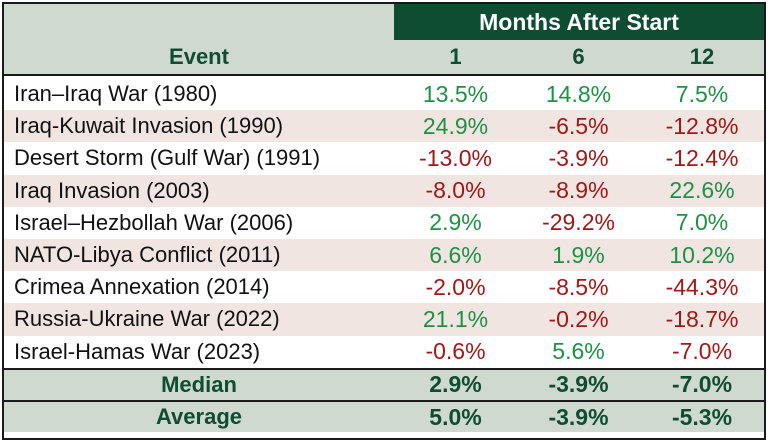  I want to click on table-row: Iraq Invasion (2003) -8.0% -8.9% 22.6%, so click(384, 190).